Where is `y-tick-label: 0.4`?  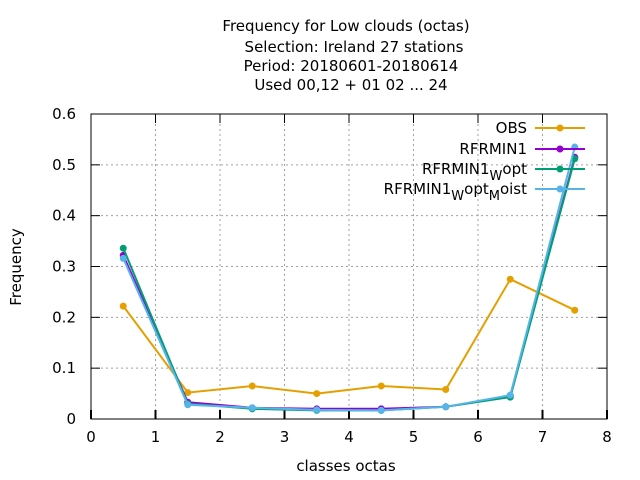 y-tick-label: 0.4 is located at coordinates (64, 216).